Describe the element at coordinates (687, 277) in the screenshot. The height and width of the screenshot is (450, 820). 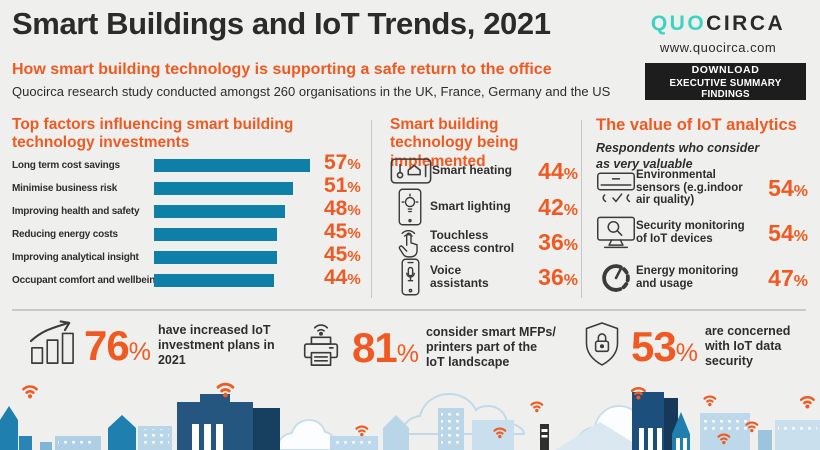
I see `analytics-item-label: Energy monitoring and usage` at that location.